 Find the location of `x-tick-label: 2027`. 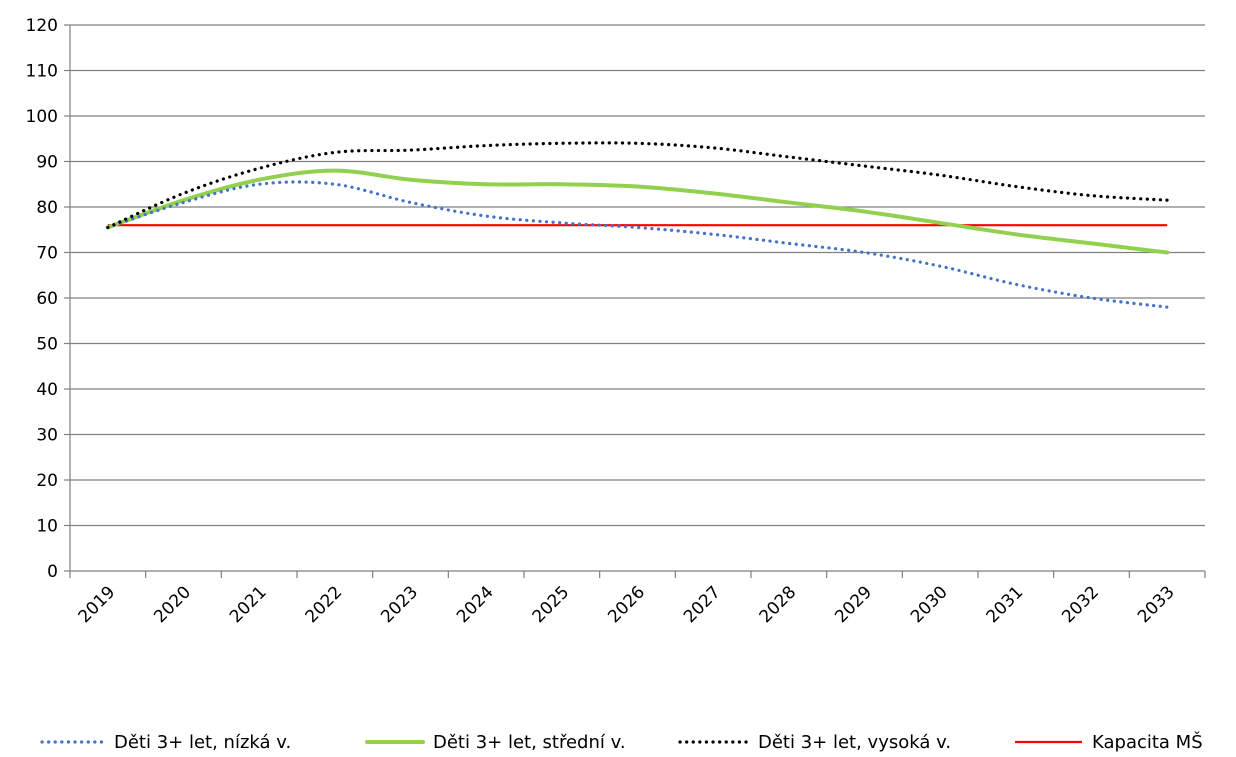

x-tick-label: 2027 is located at coordinates (702, 604).